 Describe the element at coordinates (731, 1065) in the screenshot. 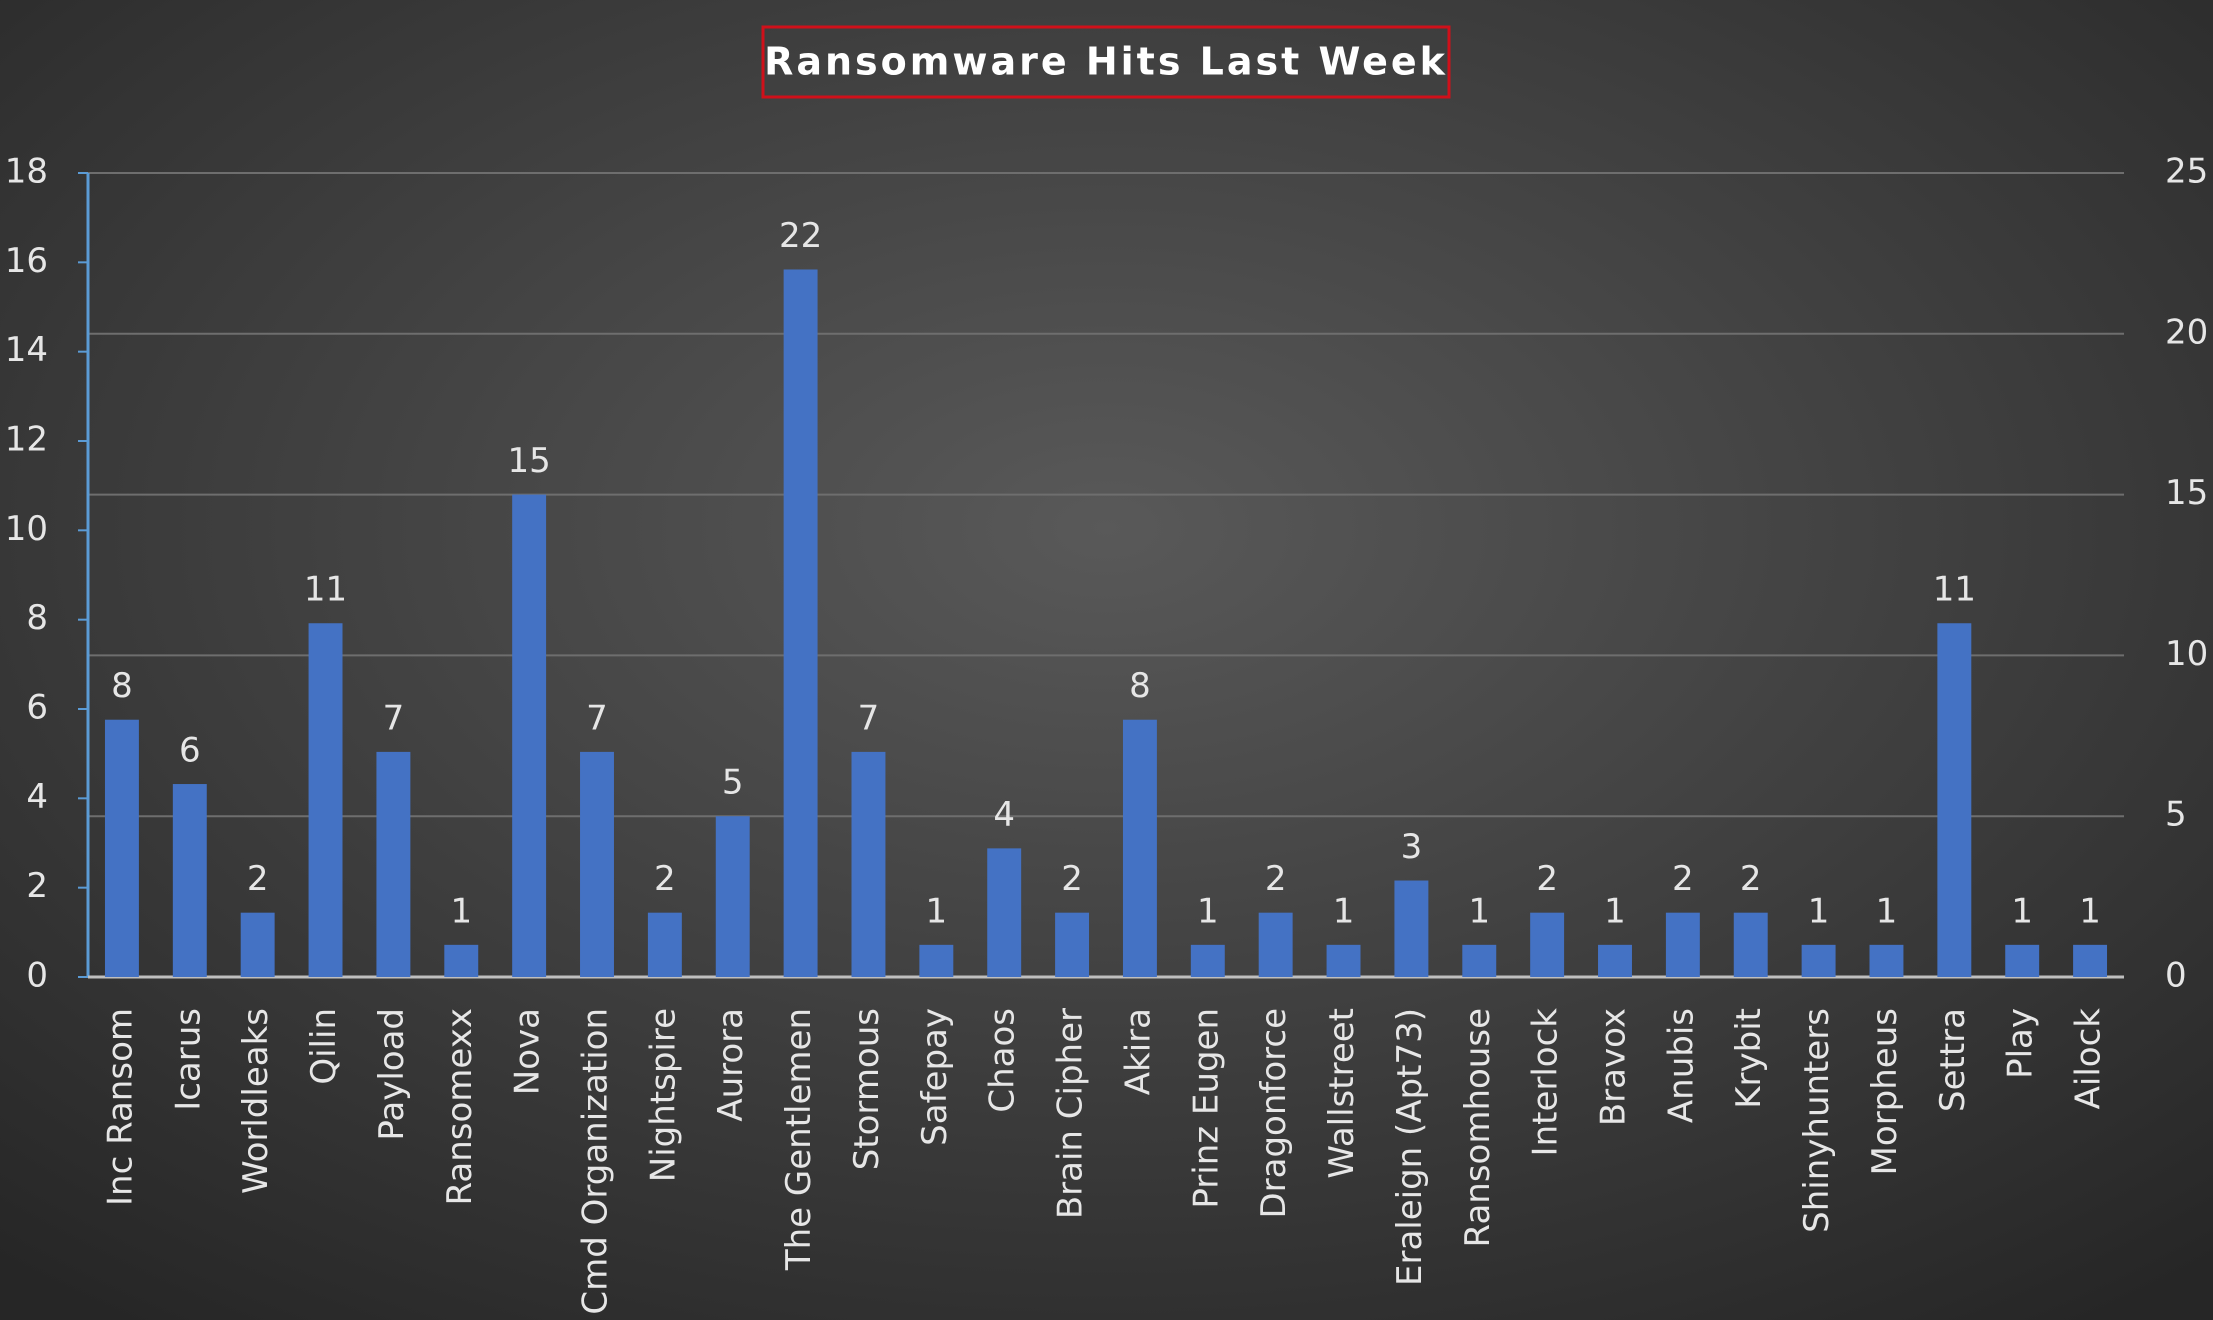

I see `x-tick-label: Aurora` at that location.